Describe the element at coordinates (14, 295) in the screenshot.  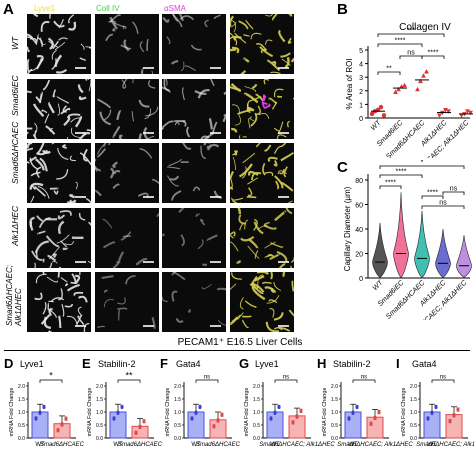
I see `row-label-double: Smad6ΔHCAEC; Alk1ΔHEC` at that location.